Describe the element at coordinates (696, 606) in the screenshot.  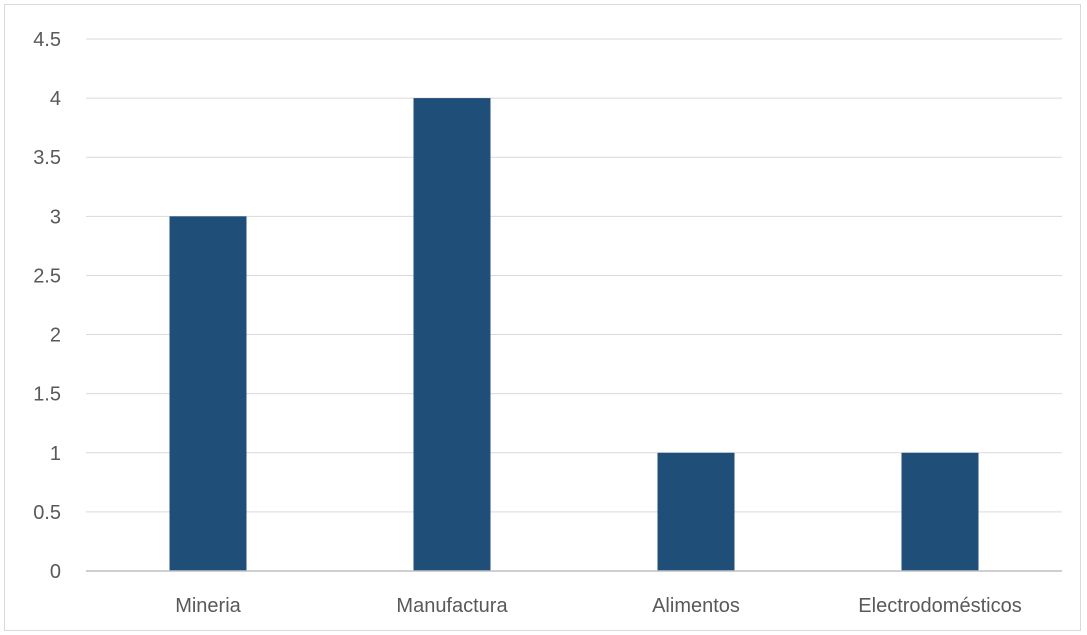
I see `x-category-label: Alimentos` at that location.